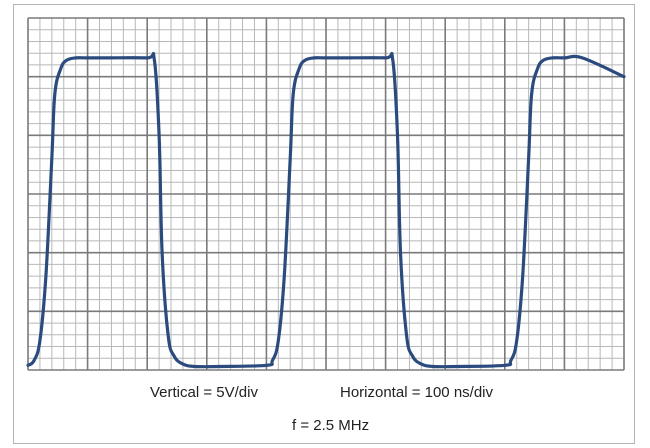 This screenshot has width=650, height=448. Describe the element at coordinates (204, 392) in the screenshot. I see `vertical-scale-caption: Vertical = 5V/div` at that location.